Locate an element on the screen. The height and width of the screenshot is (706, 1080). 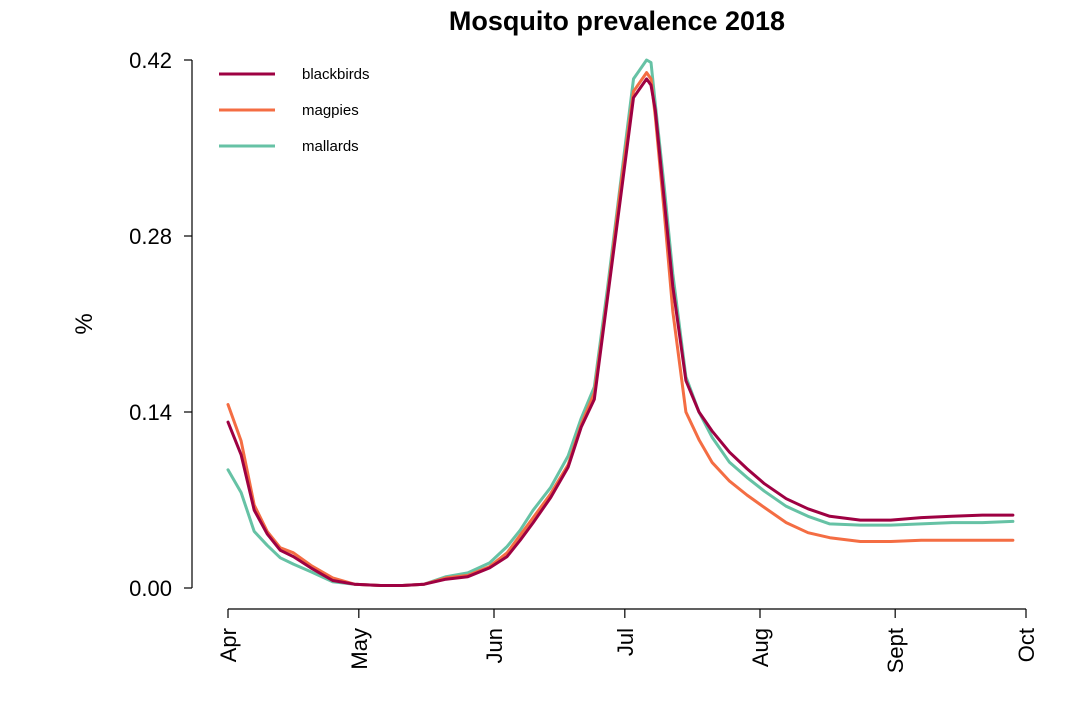
legend-label-mallards: mallards is located at coordinates (330, 146).